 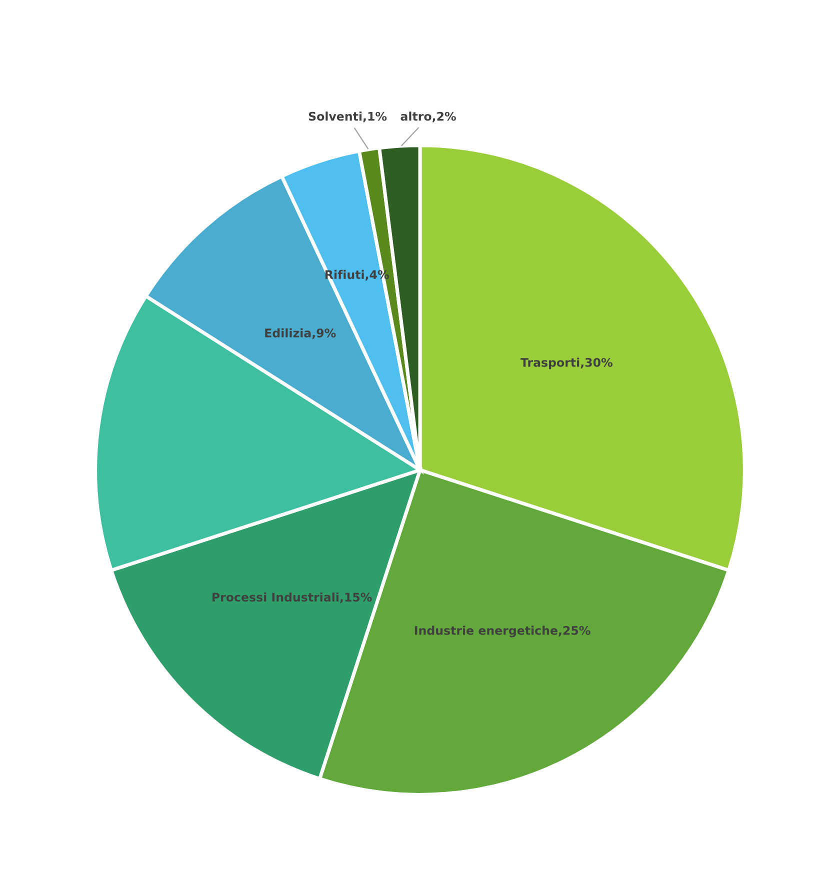 What do you see at coordinates (300, 333) in the screenshot?
I see `slice-label: Edilizia,9%` at bounding box center [300, 333].